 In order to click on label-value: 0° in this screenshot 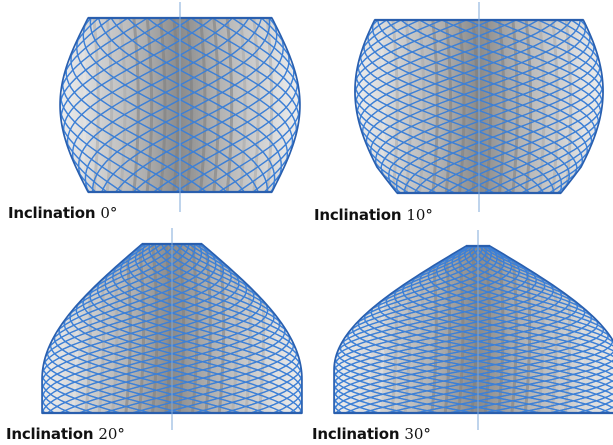, I will do `click(109, 213)`.